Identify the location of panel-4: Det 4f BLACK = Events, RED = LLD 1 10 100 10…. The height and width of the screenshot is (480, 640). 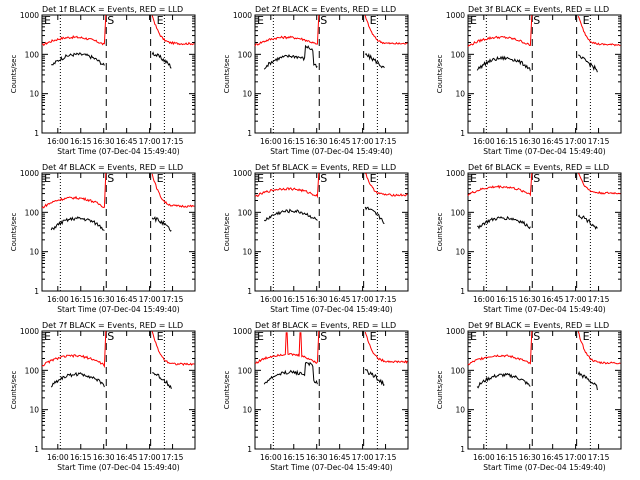
(103, 238).